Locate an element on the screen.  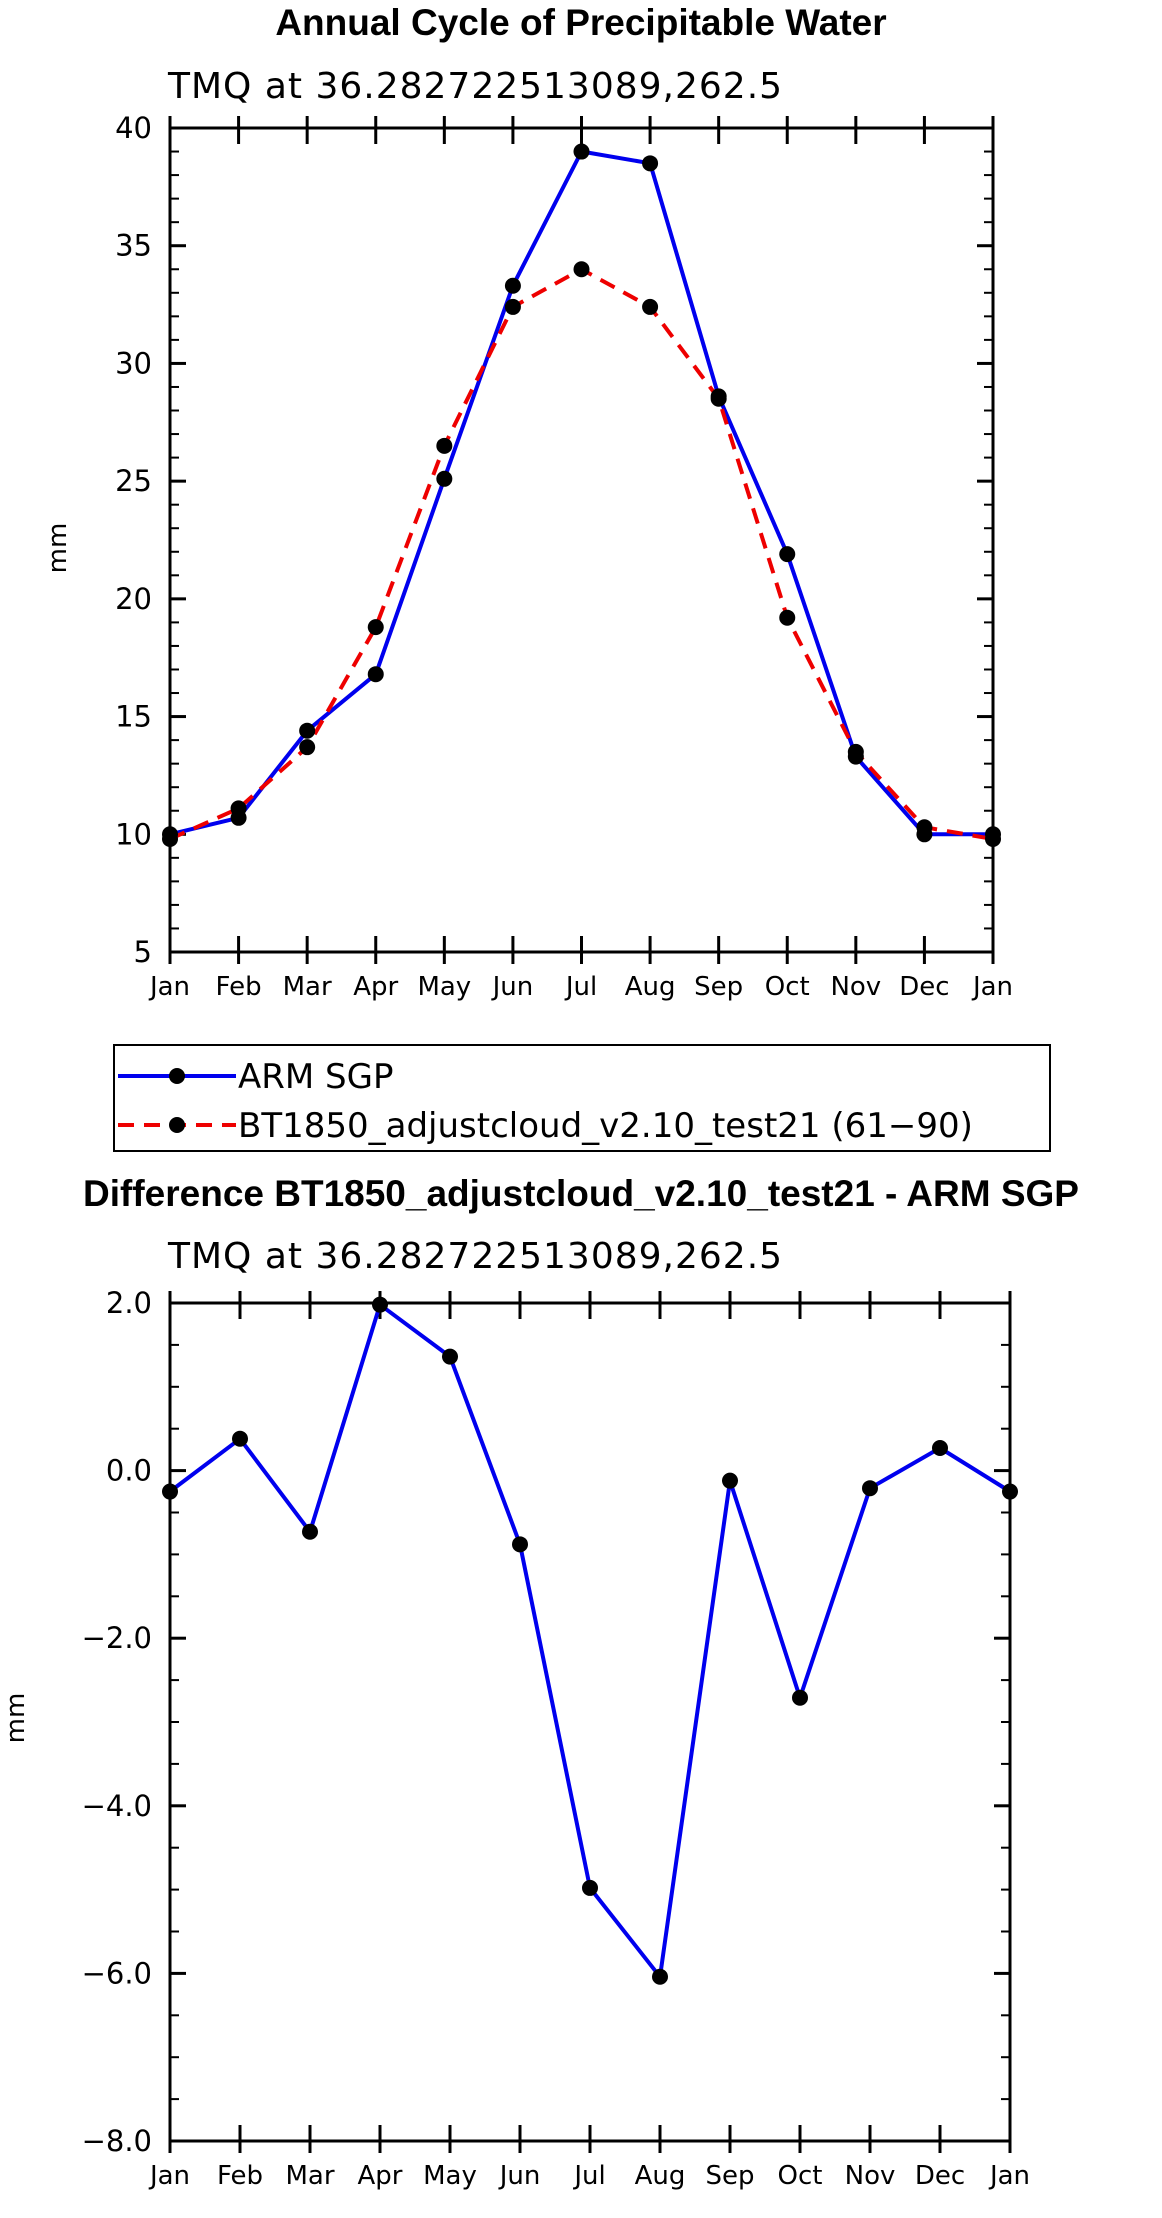
y-tick-label: −2.0 is located at coordinates (117, 1638).